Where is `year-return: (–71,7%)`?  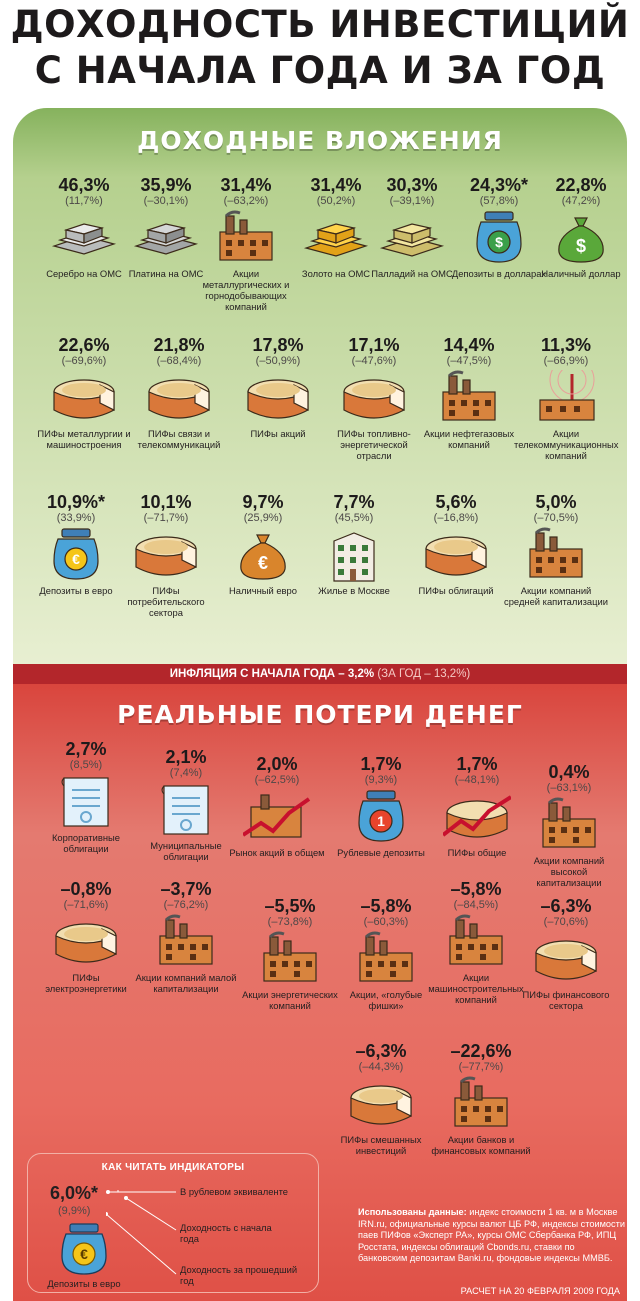 year-return: (–71,7%) is located at coordinates (166, 518).